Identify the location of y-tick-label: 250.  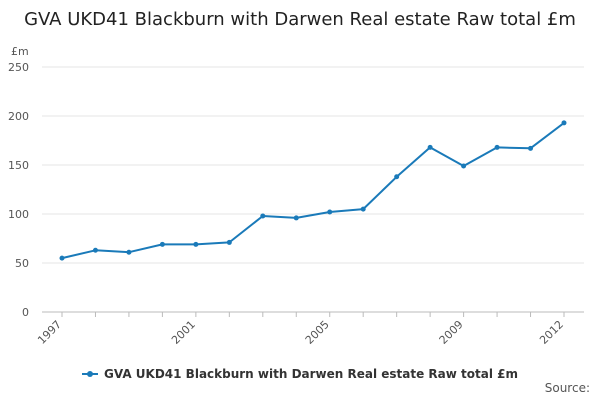
(18, 67).